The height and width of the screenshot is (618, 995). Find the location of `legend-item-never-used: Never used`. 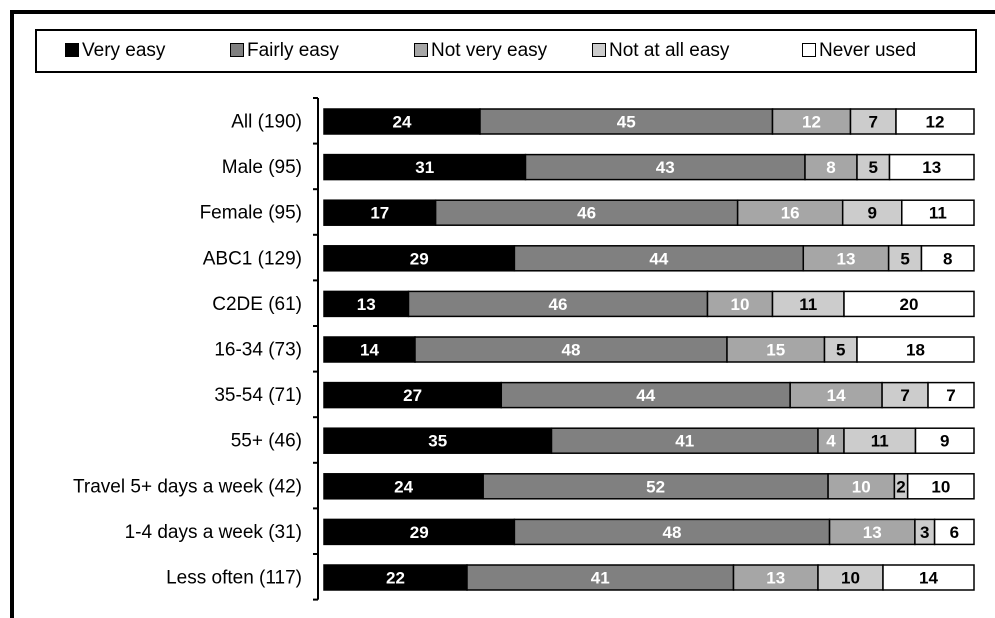

legend-item-never-used: Never used is located at coordinates (859, 51).